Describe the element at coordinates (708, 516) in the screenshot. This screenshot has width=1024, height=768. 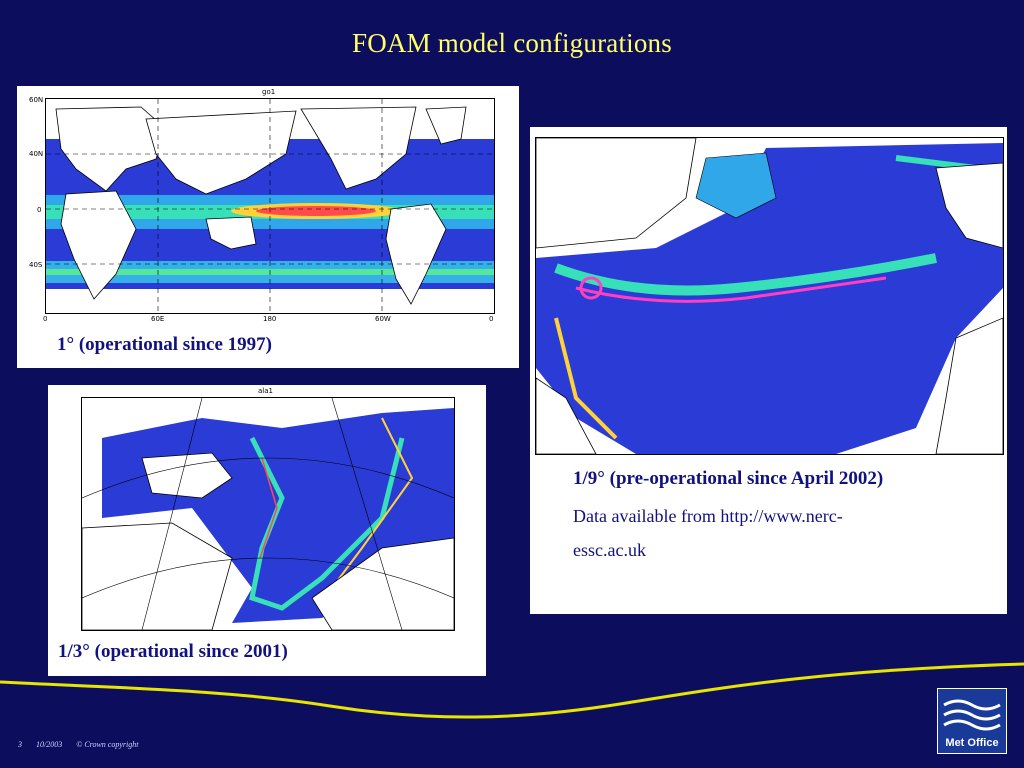
I see `data-availability-line1: Data available from http://www.nerc-` at that location.